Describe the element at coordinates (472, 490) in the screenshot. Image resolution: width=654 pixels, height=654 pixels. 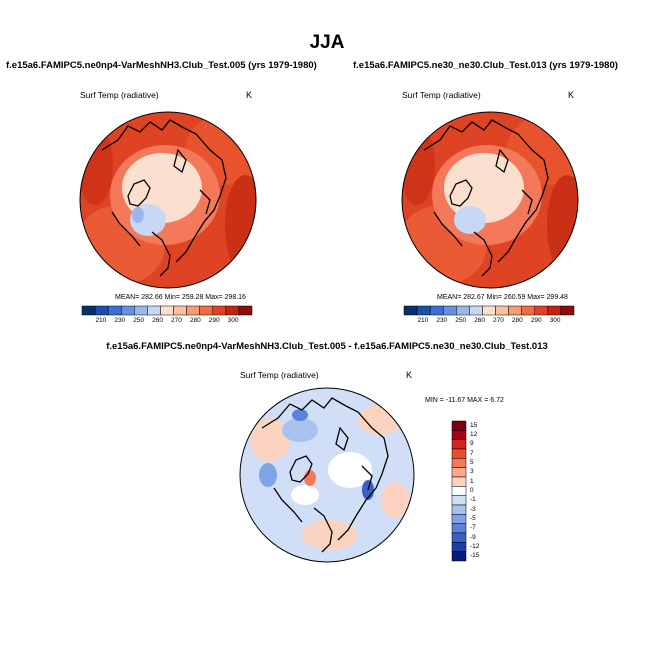
I see `colorbar-tick-label: 0` at that location.